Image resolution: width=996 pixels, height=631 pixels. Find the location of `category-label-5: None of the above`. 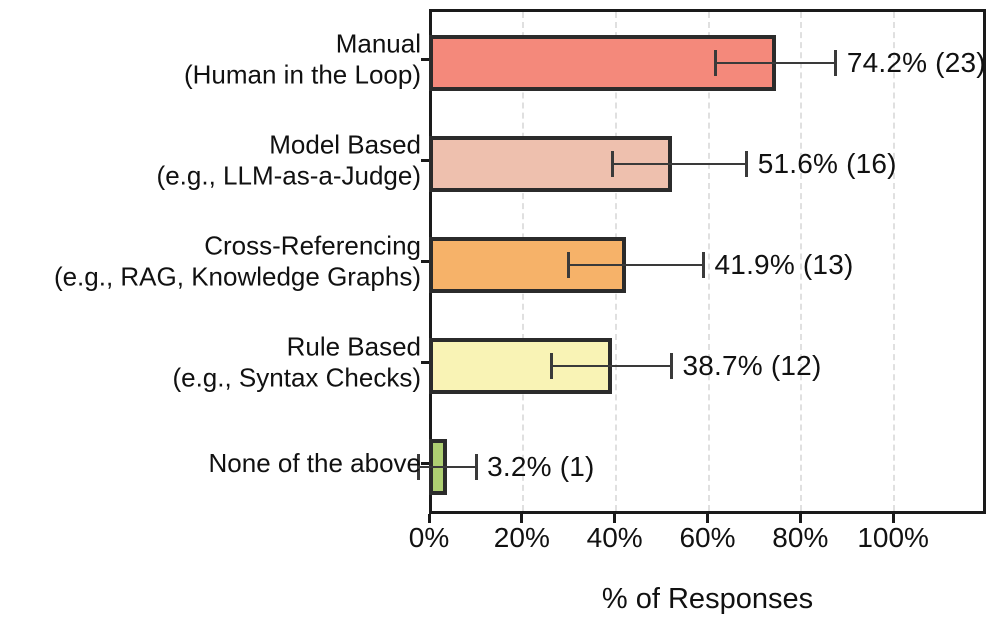

category-label-5: None of the above is located at coordinates (315, 464).